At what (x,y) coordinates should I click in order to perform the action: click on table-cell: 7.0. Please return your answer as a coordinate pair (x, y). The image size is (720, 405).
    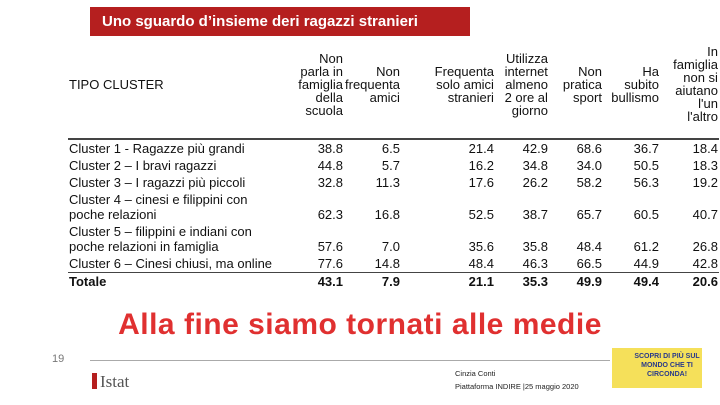
    Looking at the image, I should click on (390, 246).